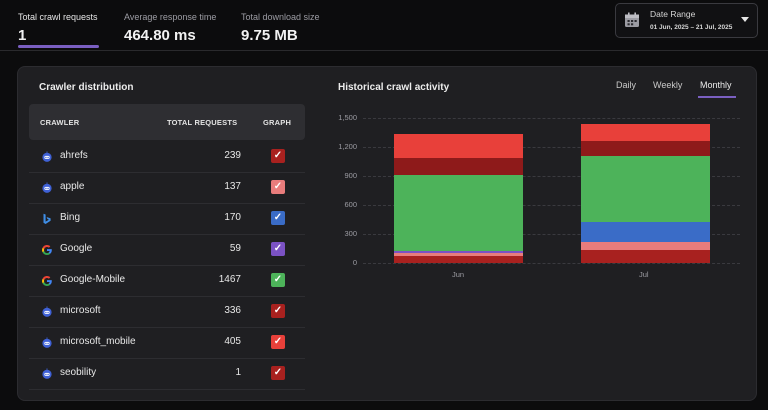 Image resolution: width=768 pixels, height=410 pixels. Describe the element at coordinates (202, 122) in the screenshot. I see `column-header-total-requests: TOTAL REQUESTS` at that location.